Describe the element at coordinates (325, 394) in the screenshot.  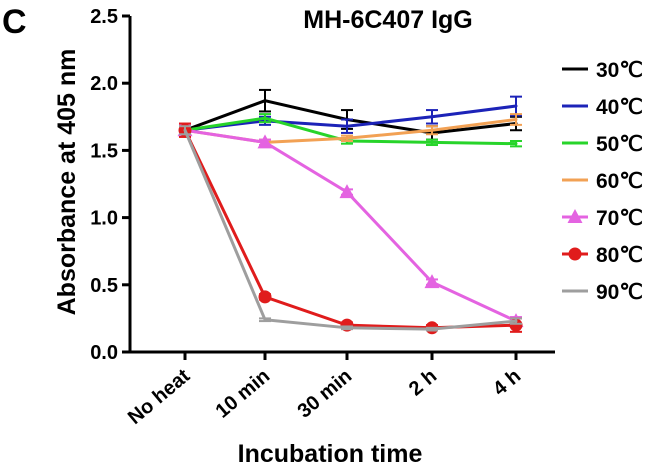
I see `x-tick-label: 30 min` at that location.